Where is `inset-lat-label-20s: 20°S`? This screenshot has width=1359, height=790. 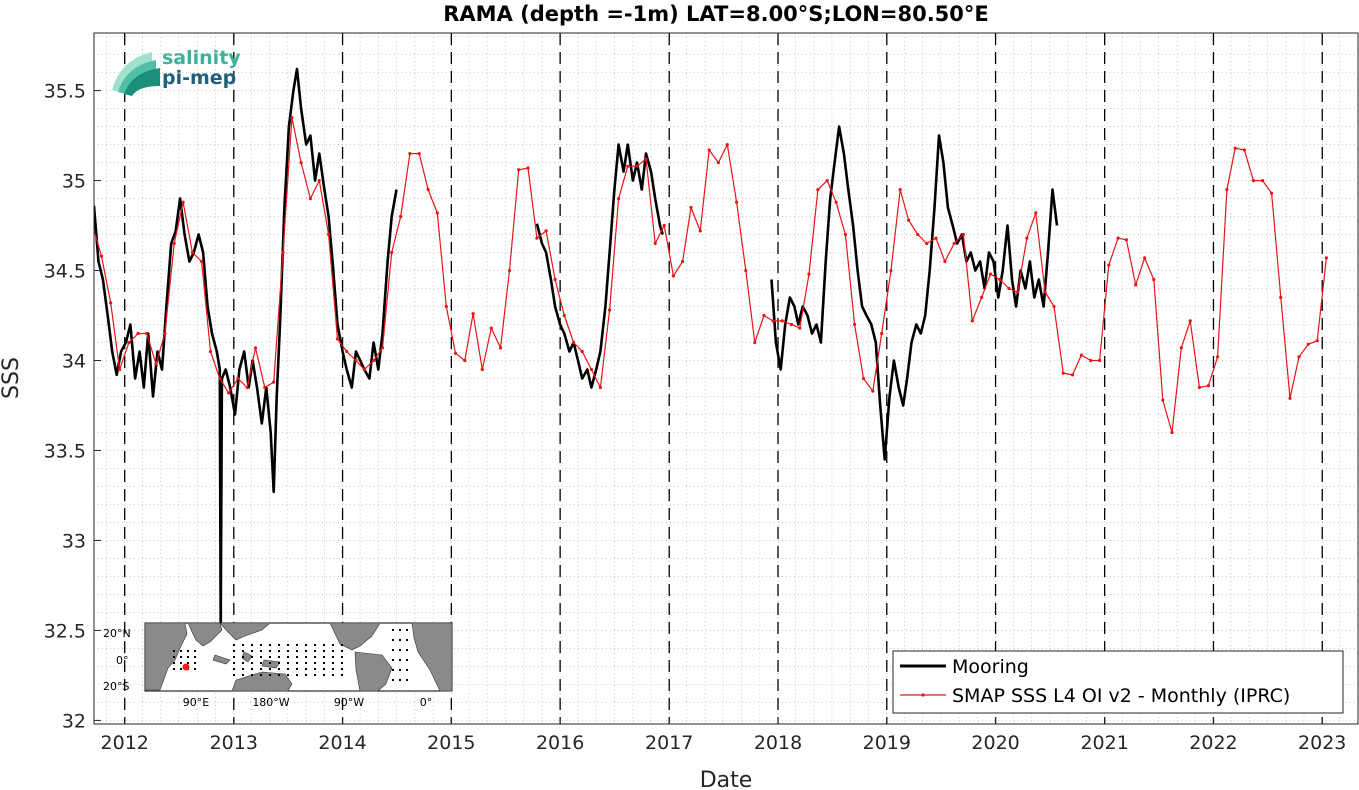 inset-lat-label-20s: 20°S is located at coordinates (116, 686).